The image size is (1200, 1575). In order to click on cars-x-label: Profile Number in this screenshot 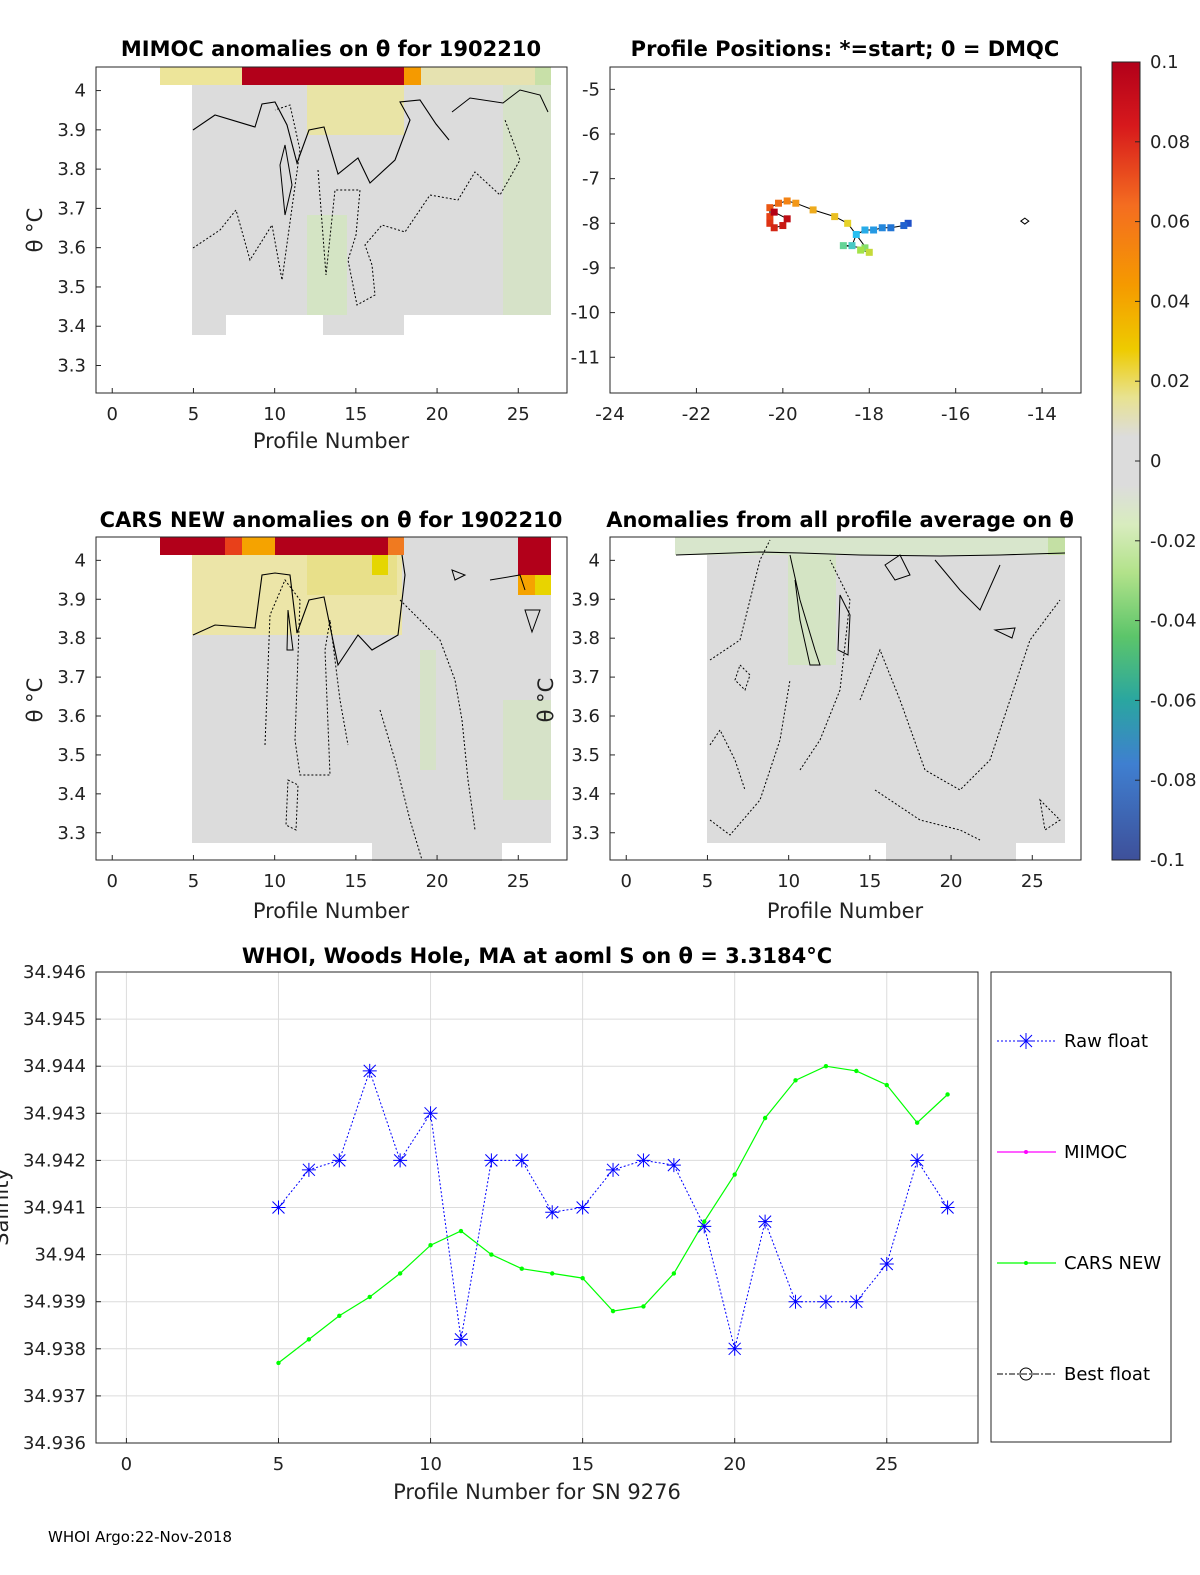, I will do `click(331, 911)`.